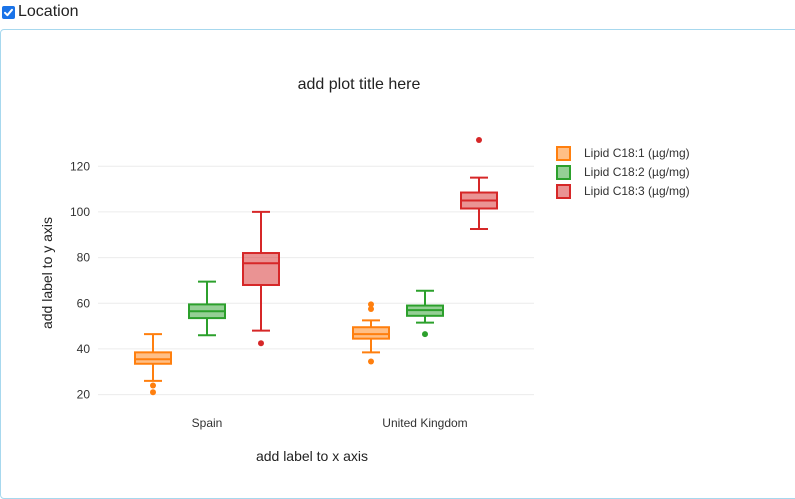  I want to click on y-tick-label: 100, so click(80, 212).